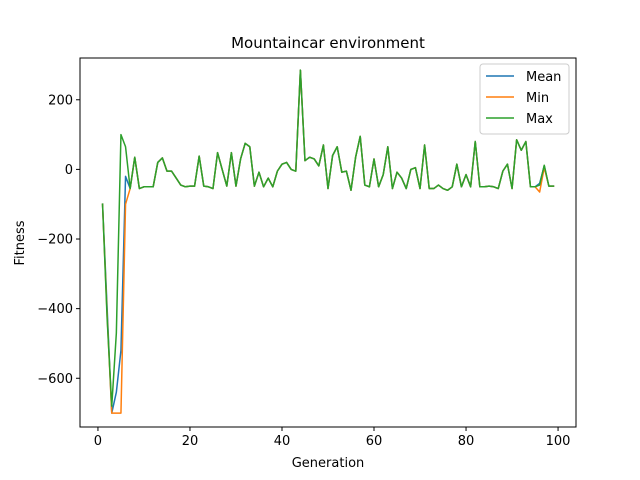 The width and height of the screenshot is (640, 480). I want to click on y-tick-label: 200, so click(60, 100).